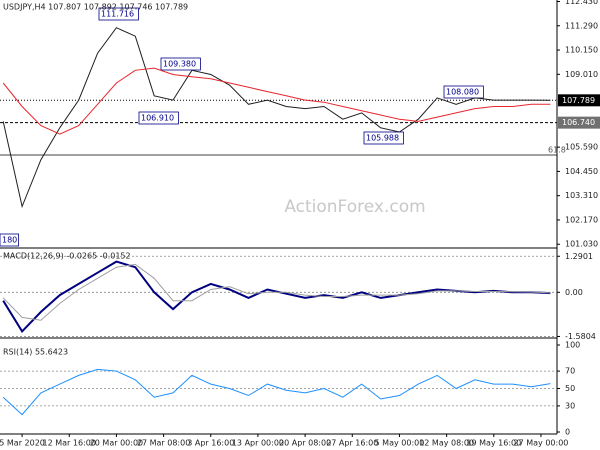  Describe the element at coordinates (541, 443) in the screenshot. I see `x-tick-label: 27 May 00:00` at that location.